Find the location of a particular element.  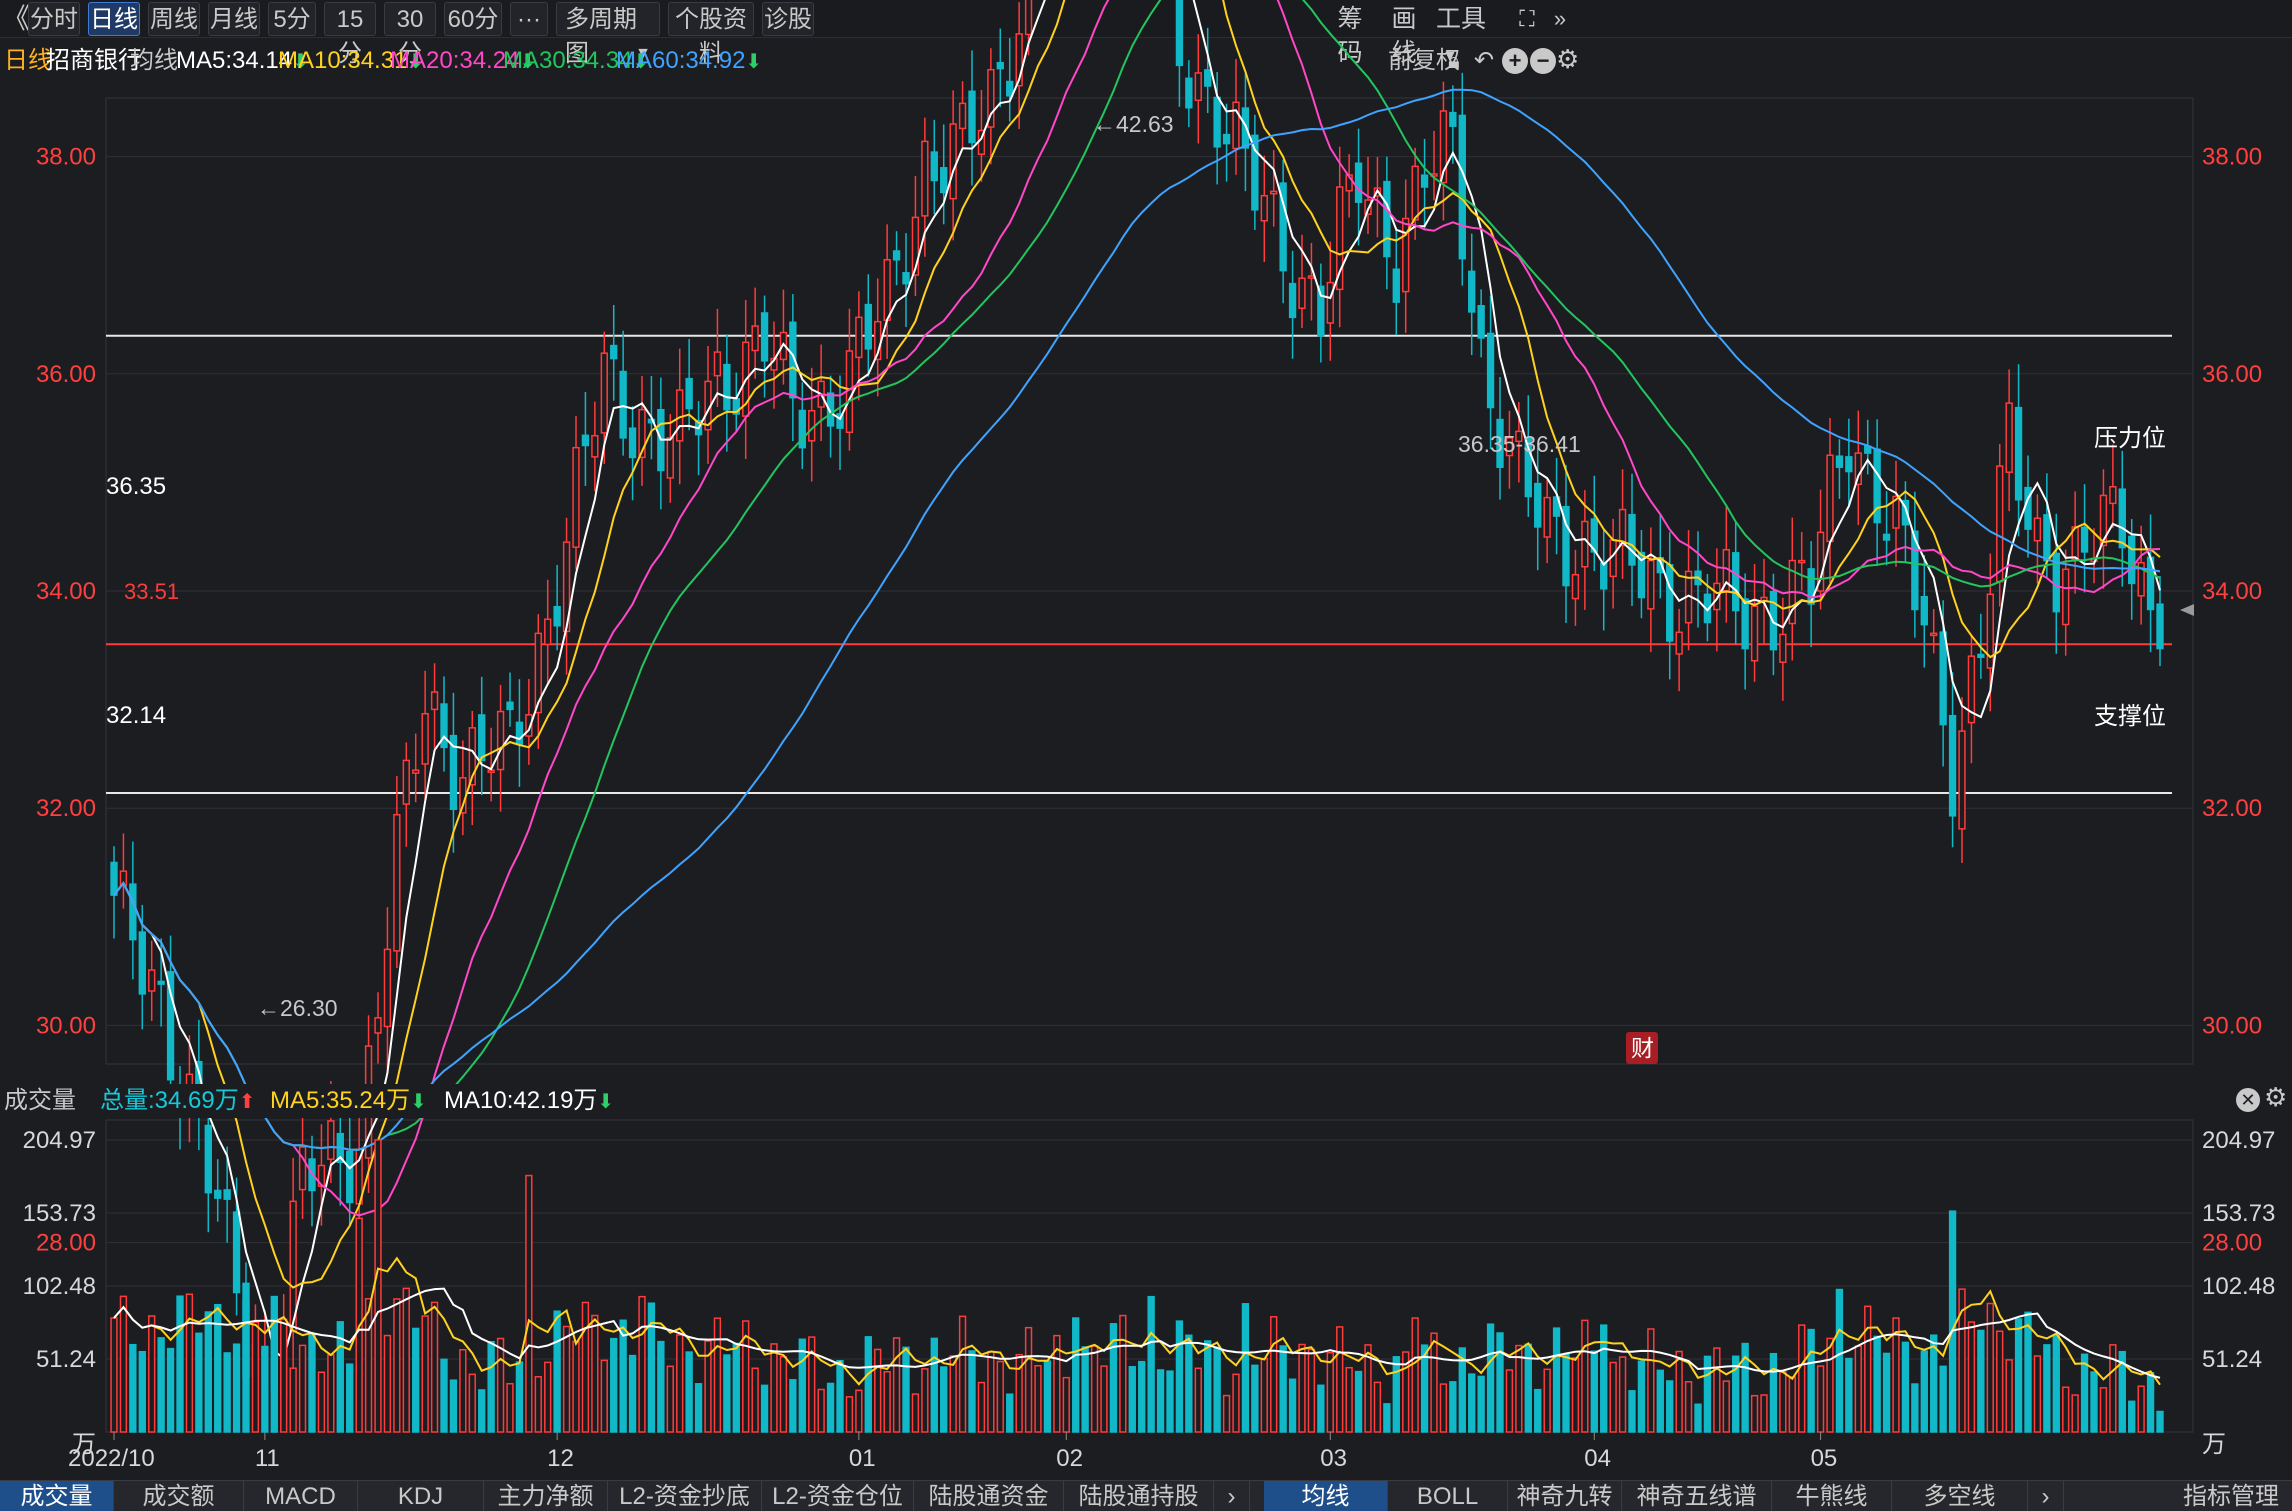

tab-15min: 15分 is located at coordinates (350, 34).